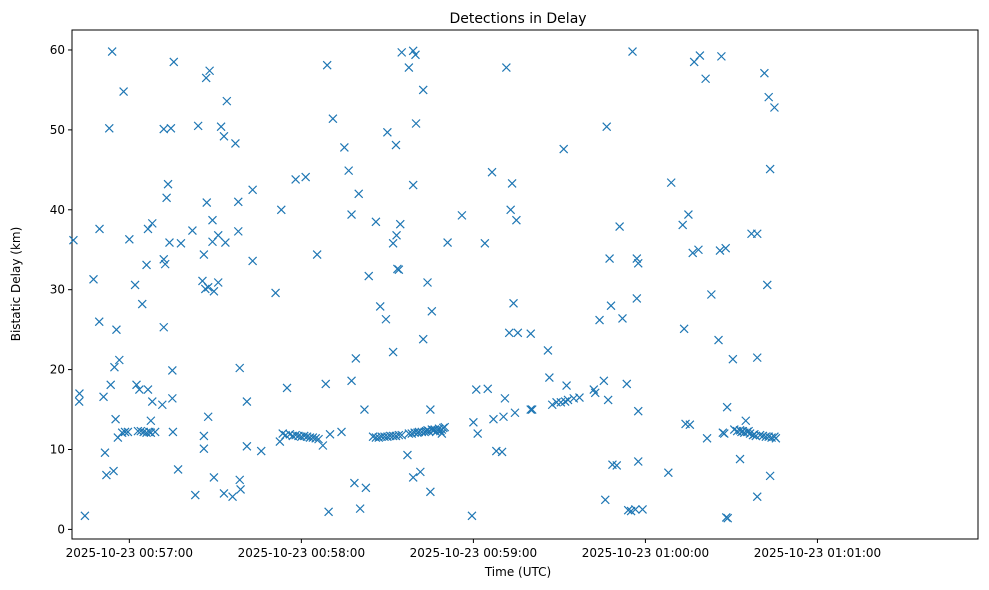 This screenshot has height=590, width=989. What do you see at coordinates (817, 553) in the screenshot?
I see `x-tick-label: 2025-10-23 01:01:00` at bounding box center [817, 553].